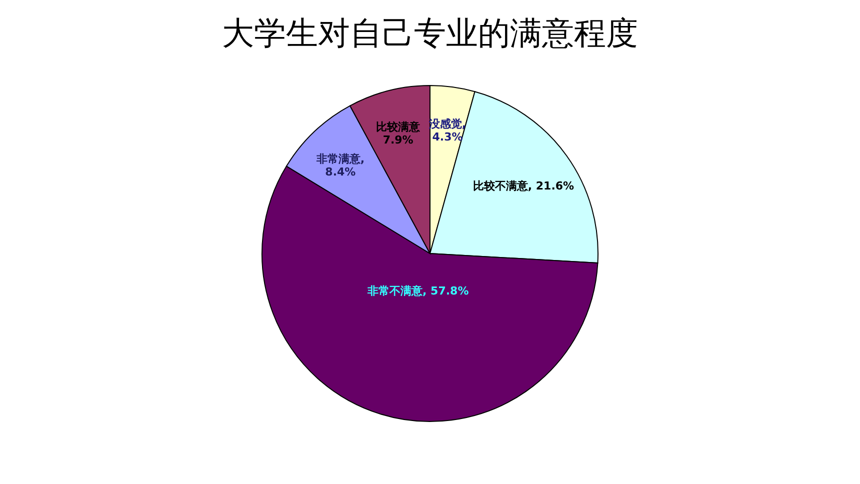 This screenshot has height=484, width=860. Describe the element at coordinates (417, 291) in the screenshot. I see `slice-label: 非常不满意, 57.8%` at that location.